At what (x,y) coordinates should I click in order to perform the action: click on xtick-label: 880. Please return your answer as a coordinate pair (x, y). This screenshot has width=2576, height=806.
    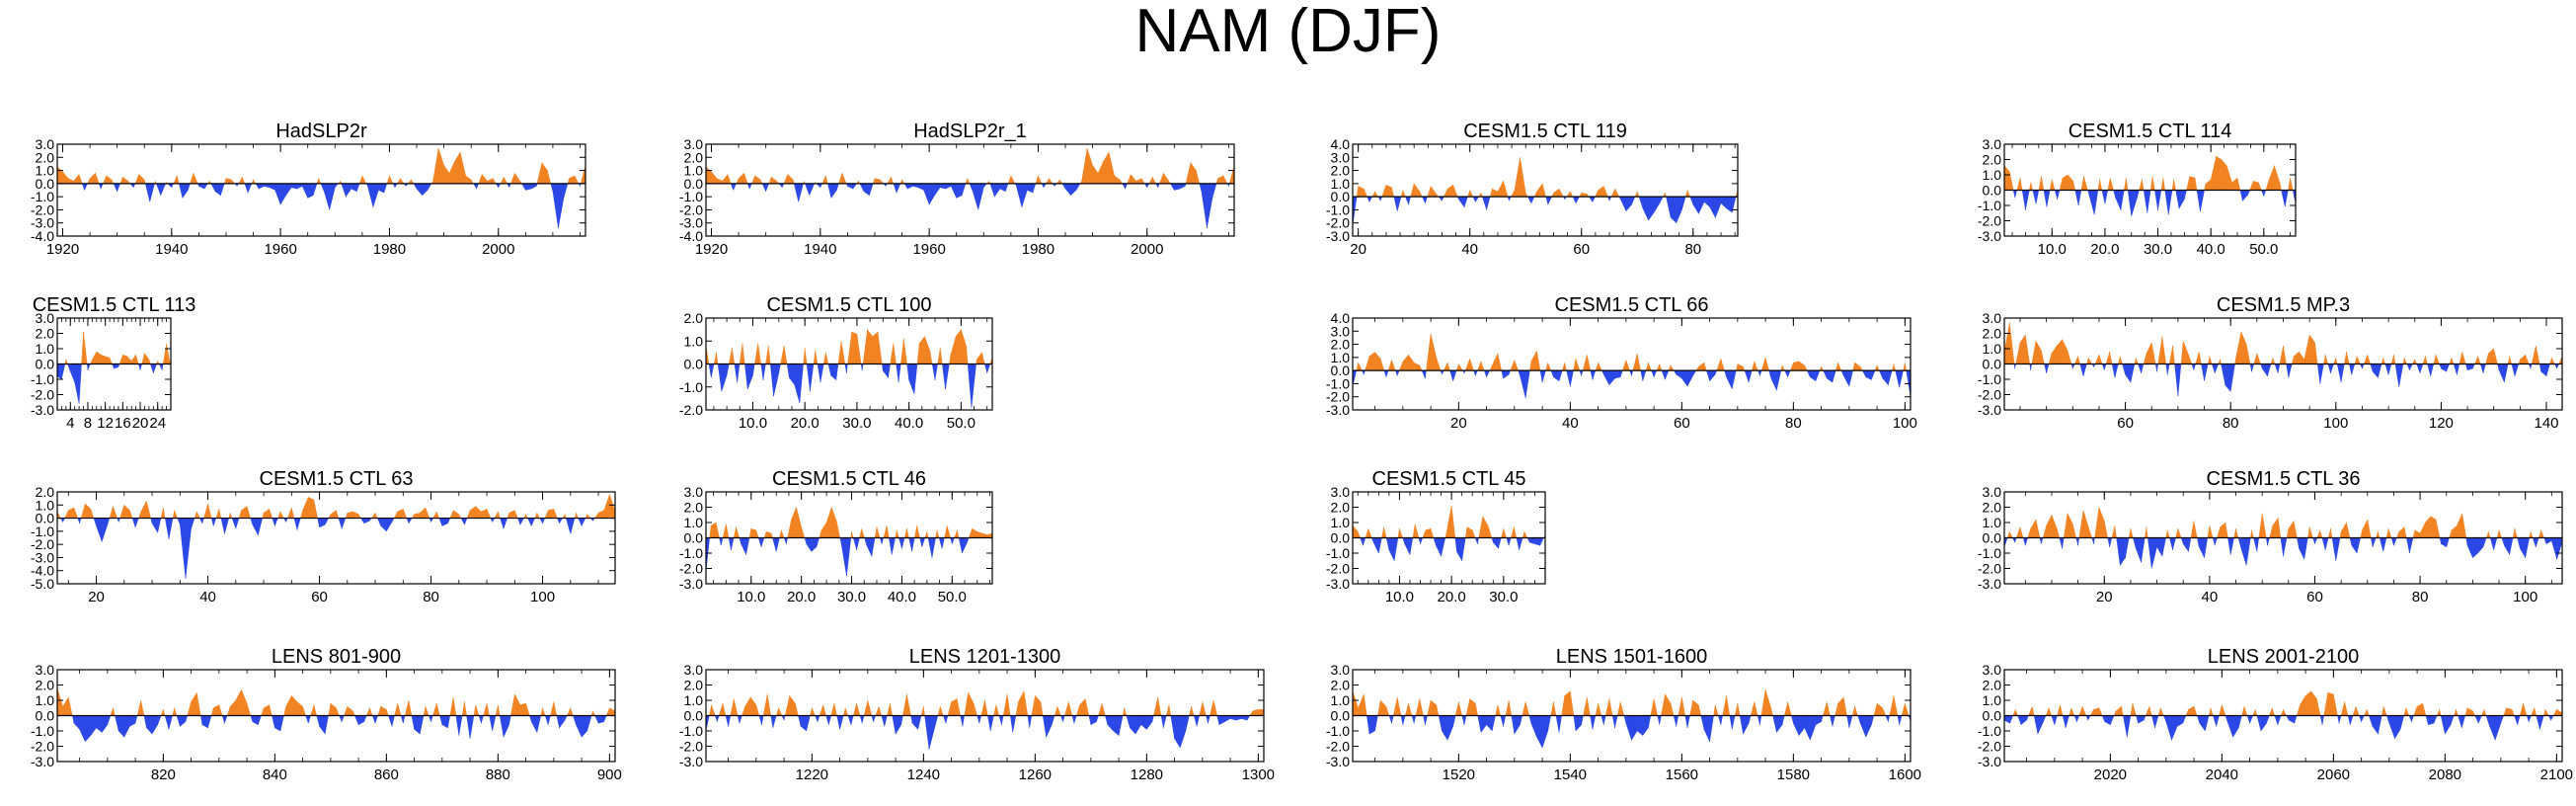
    Looking at the image, I should click on (498, 774).